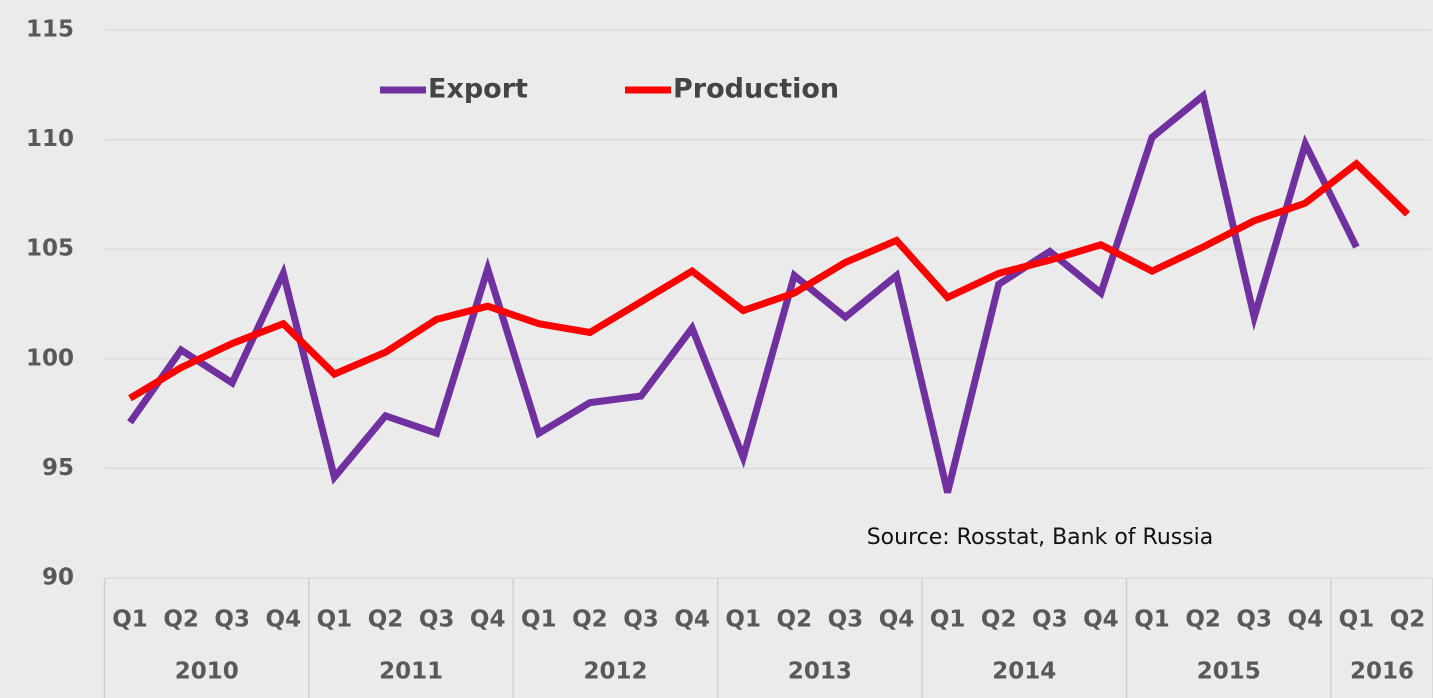 Image resolution: width=1433 pixels, height=698 pixels. What do you see at coordinates (1024, 672) in the screenshot?
I see `x-group-label: 2014` at bounding box center [1024, 672].